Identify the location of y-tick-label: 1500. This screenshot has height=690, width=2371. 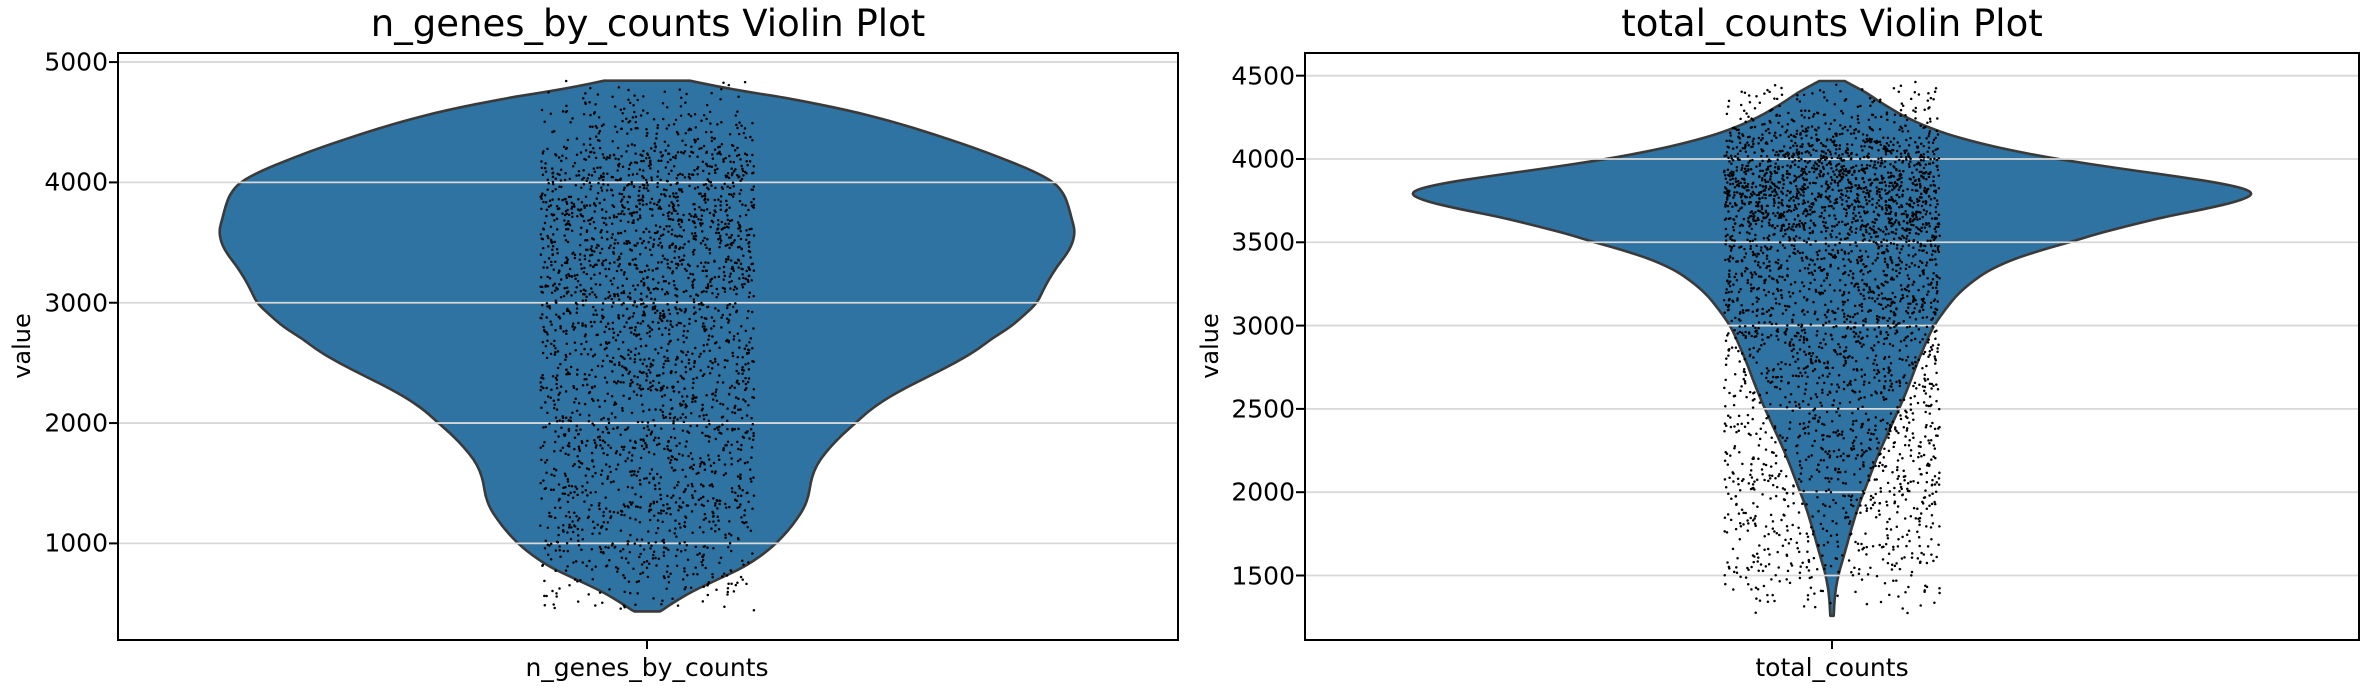
(1263, 575).